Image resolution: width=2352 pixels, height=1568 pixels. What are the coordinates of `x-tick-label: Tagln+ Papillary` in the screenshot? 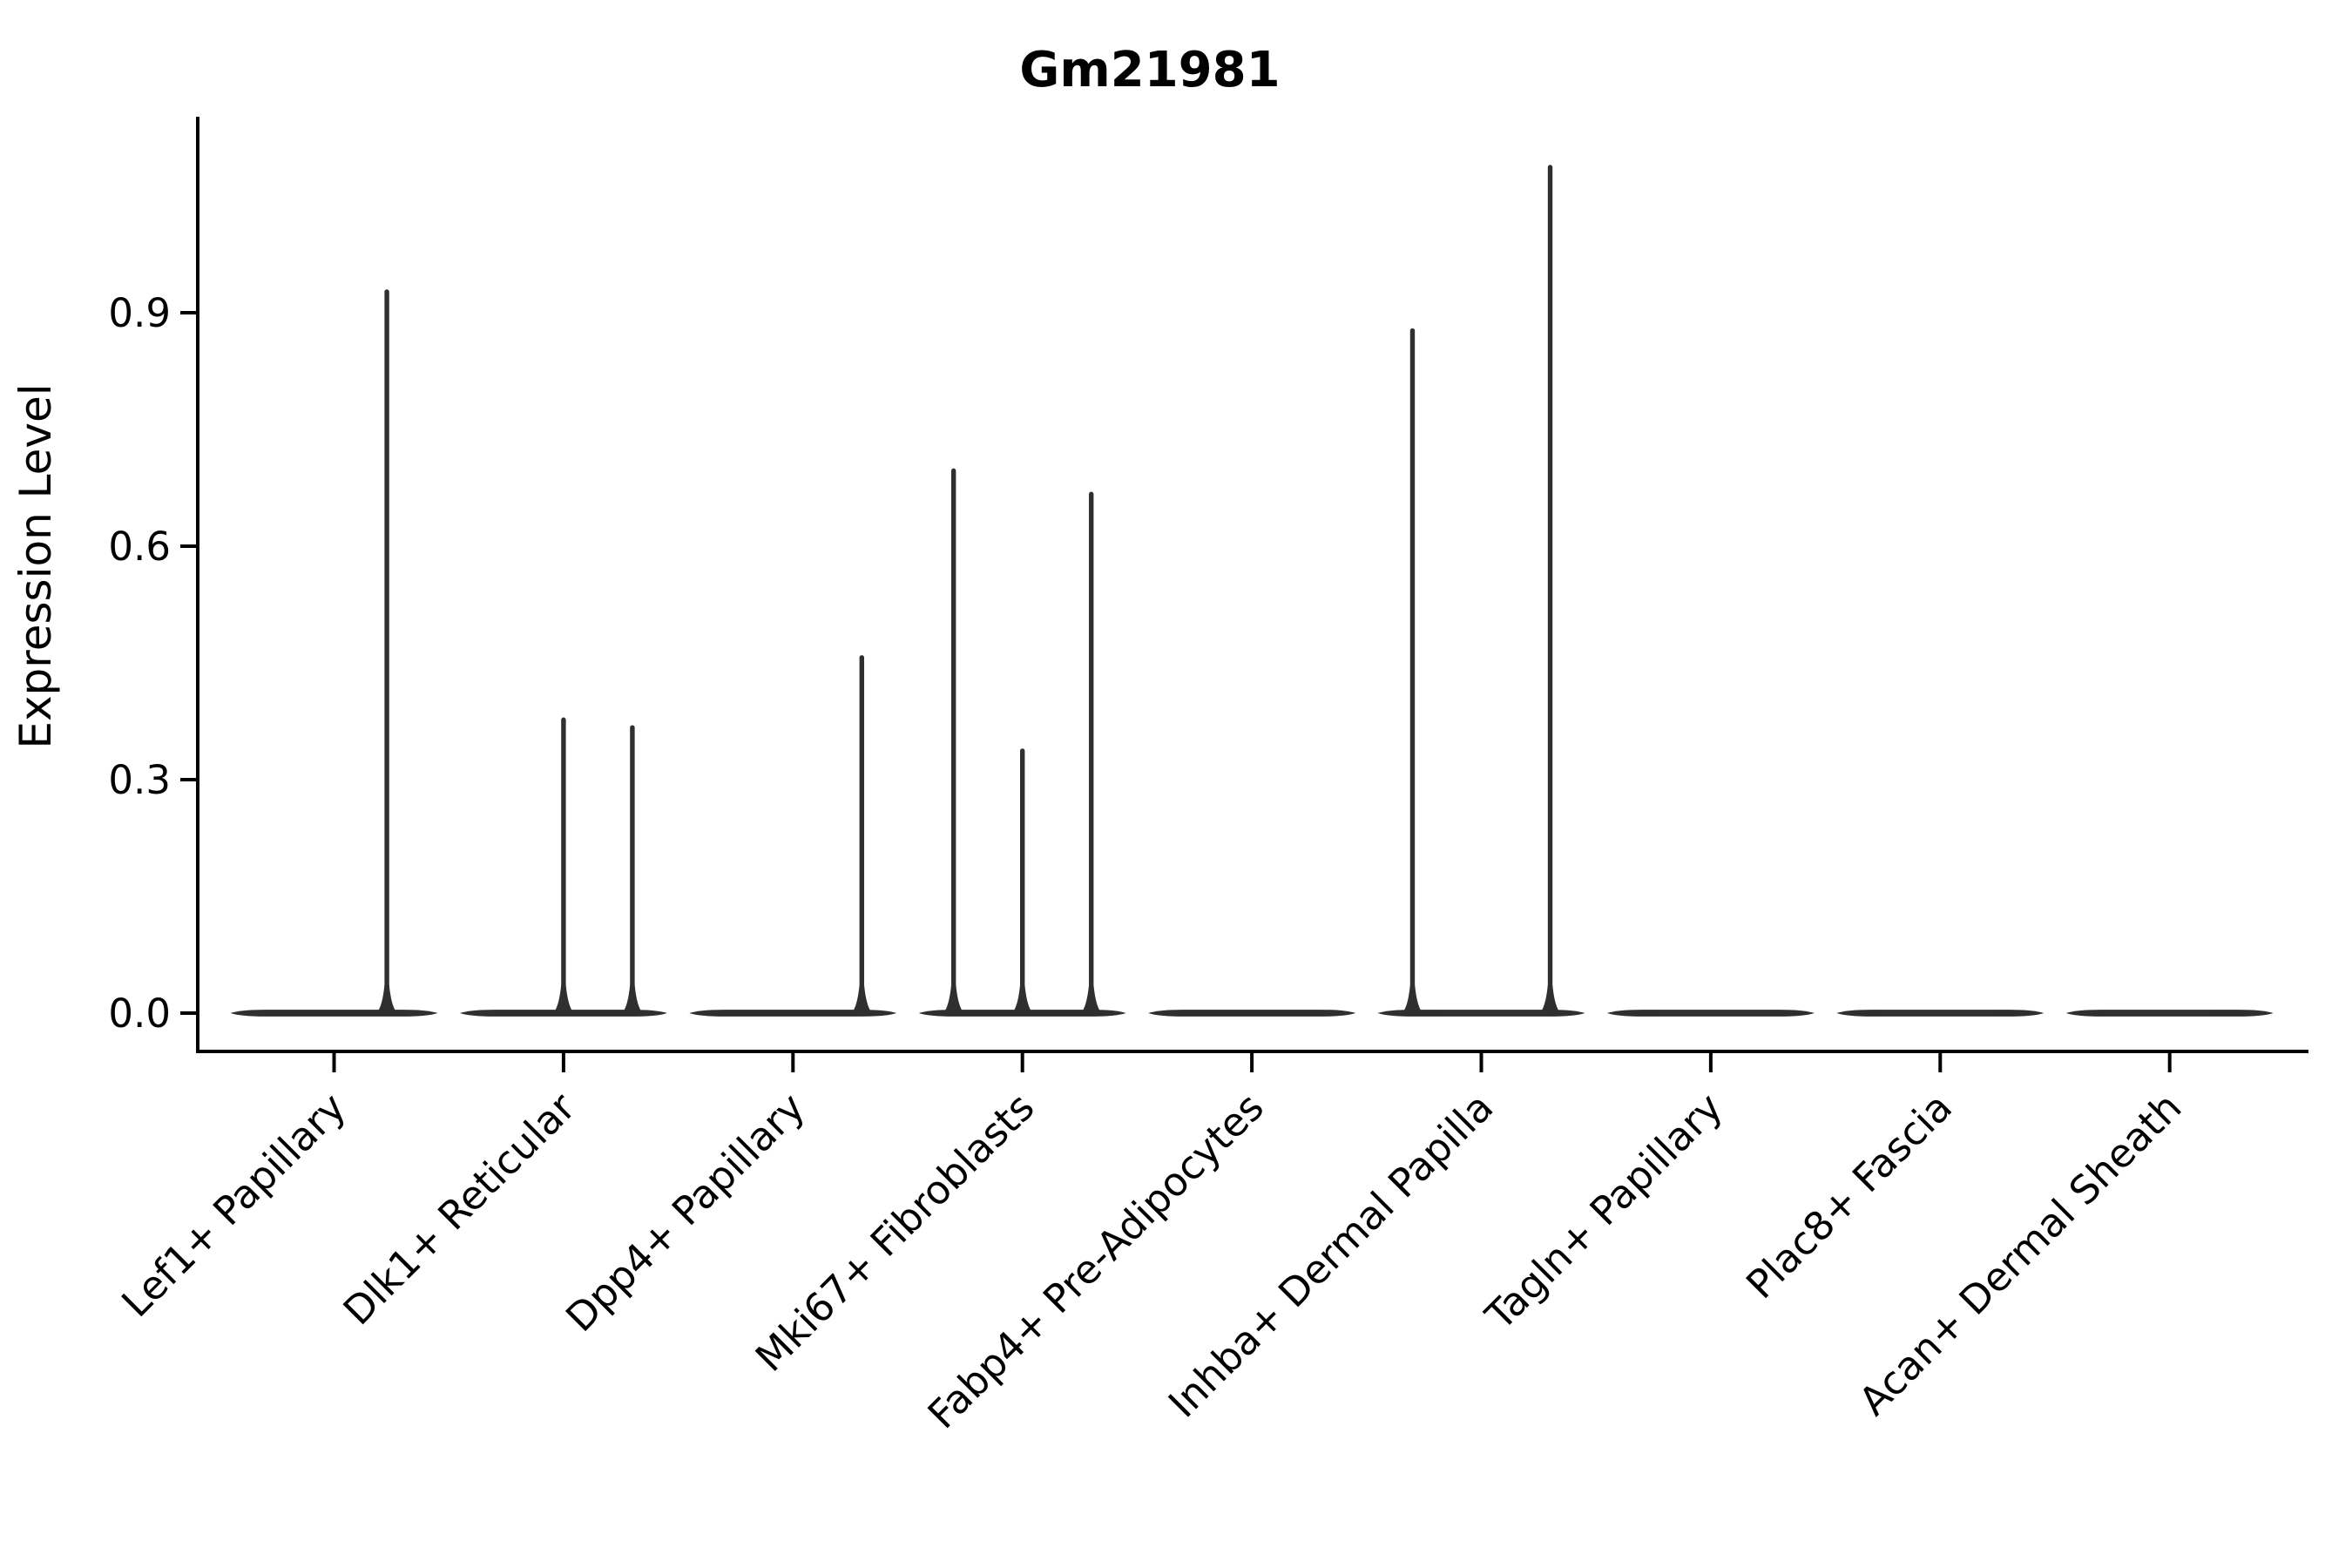 It's located at (1604, 1211).